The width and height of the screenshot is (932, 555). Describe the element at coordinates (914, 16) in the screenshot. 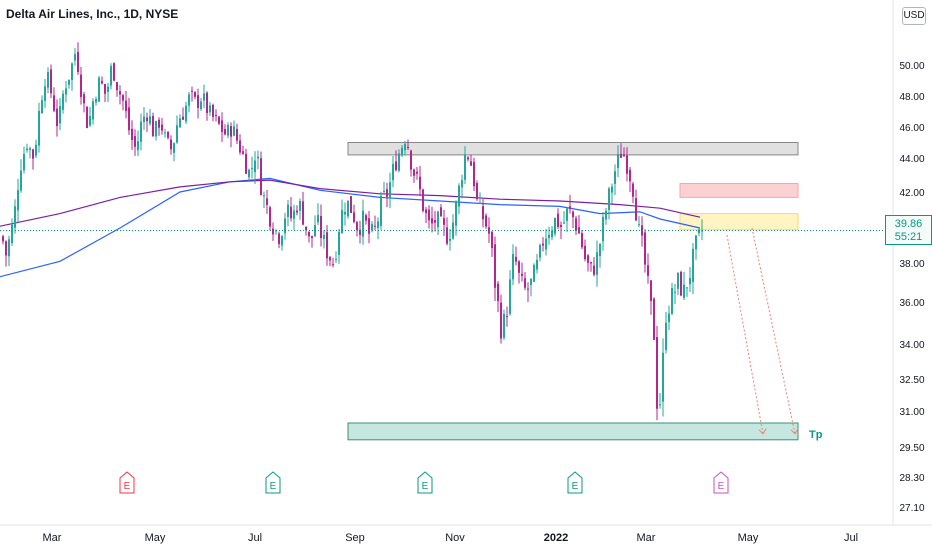

I see `currency-button: USD` at that location.